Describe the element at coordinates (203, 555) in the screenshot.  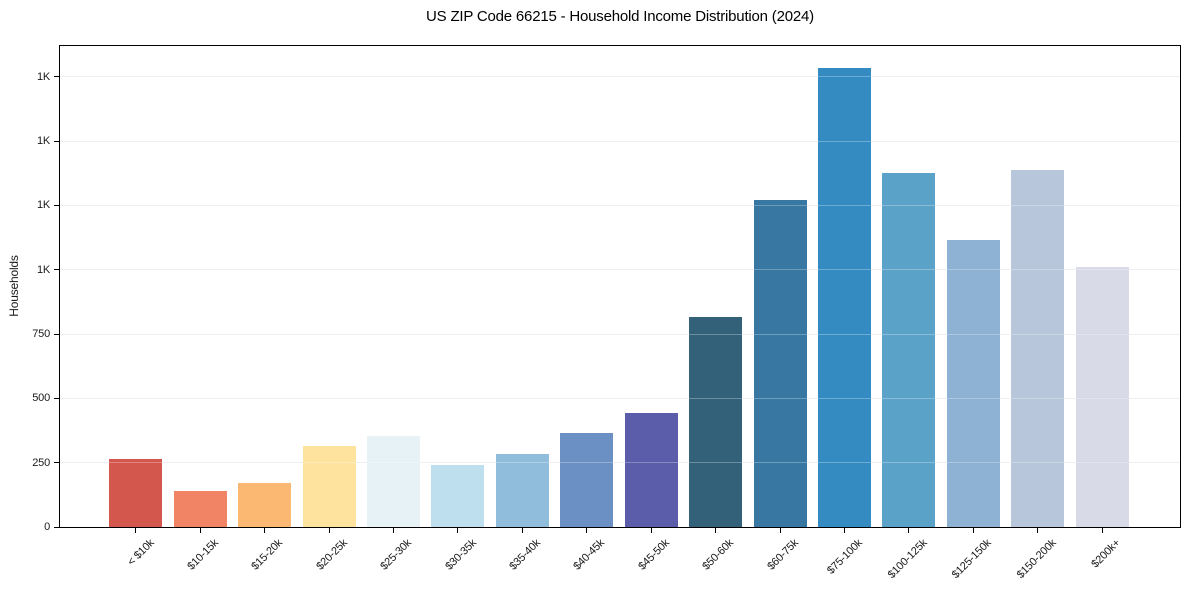
I see `x-tick-label: $10-15k` at that location.